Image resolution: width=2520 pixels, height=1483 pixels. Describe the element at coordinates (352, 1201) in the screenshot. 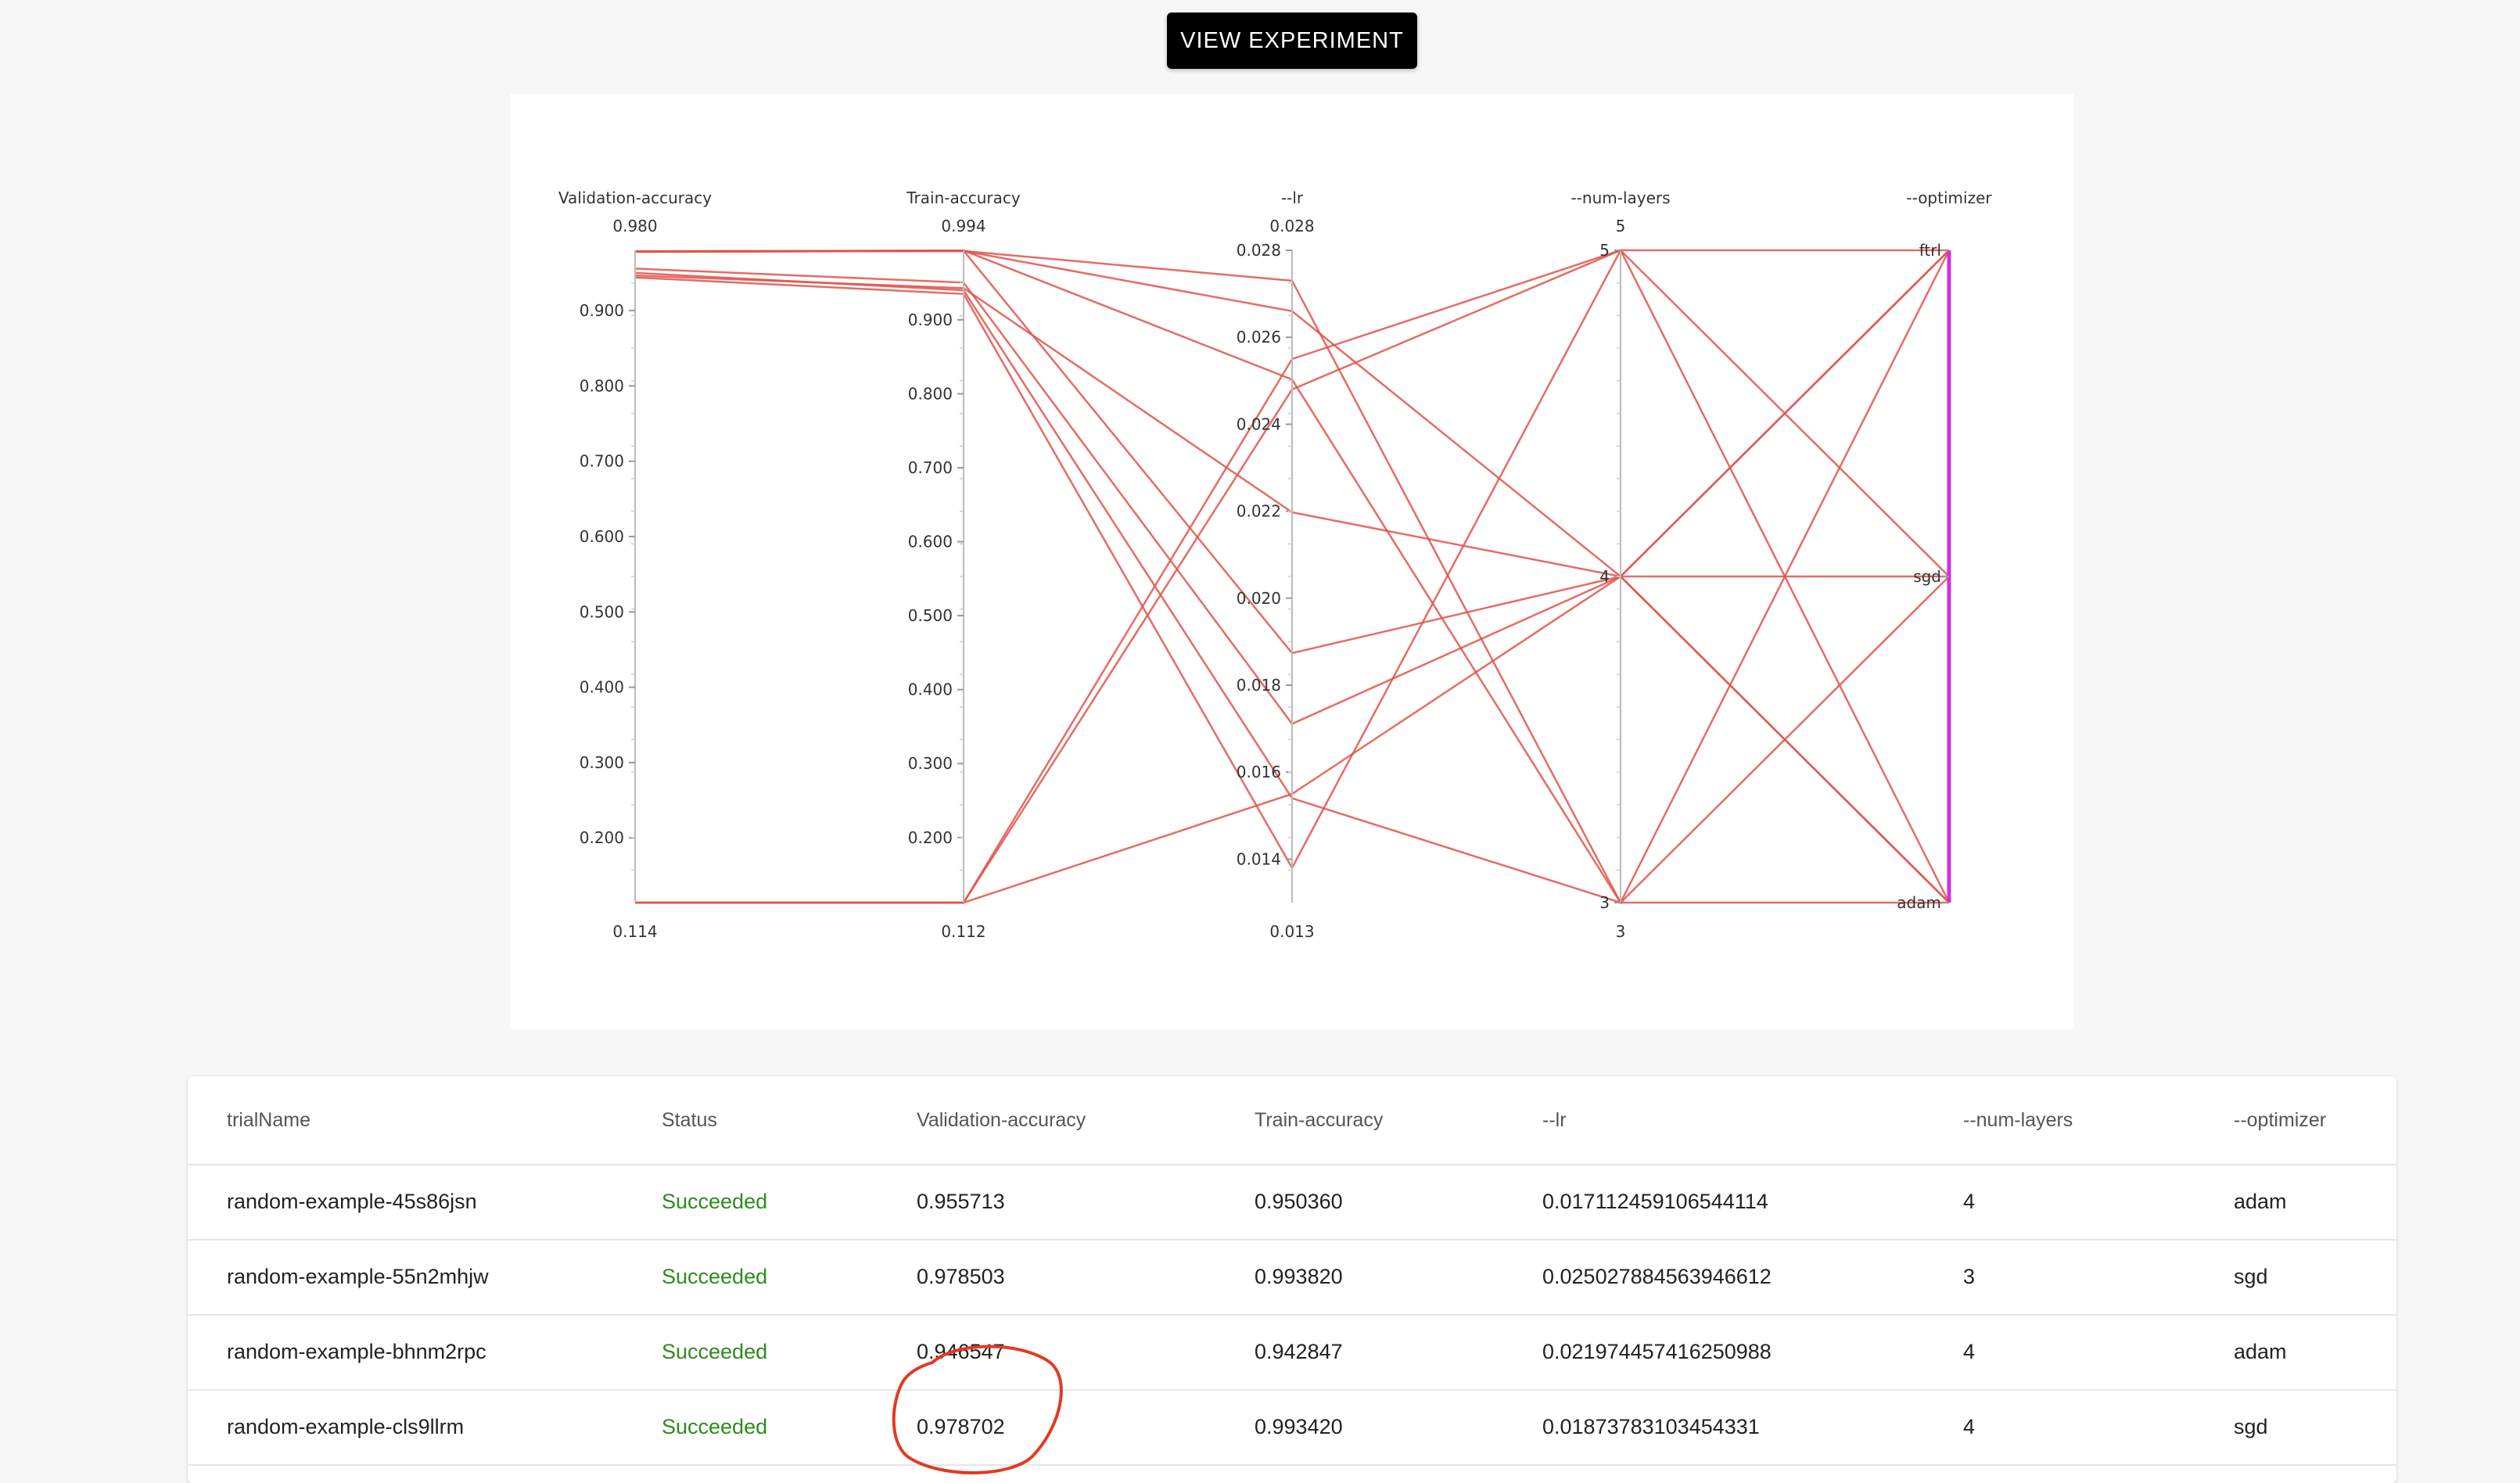

I see `trial-name-cell: random-example-45s86jsn` at that location.